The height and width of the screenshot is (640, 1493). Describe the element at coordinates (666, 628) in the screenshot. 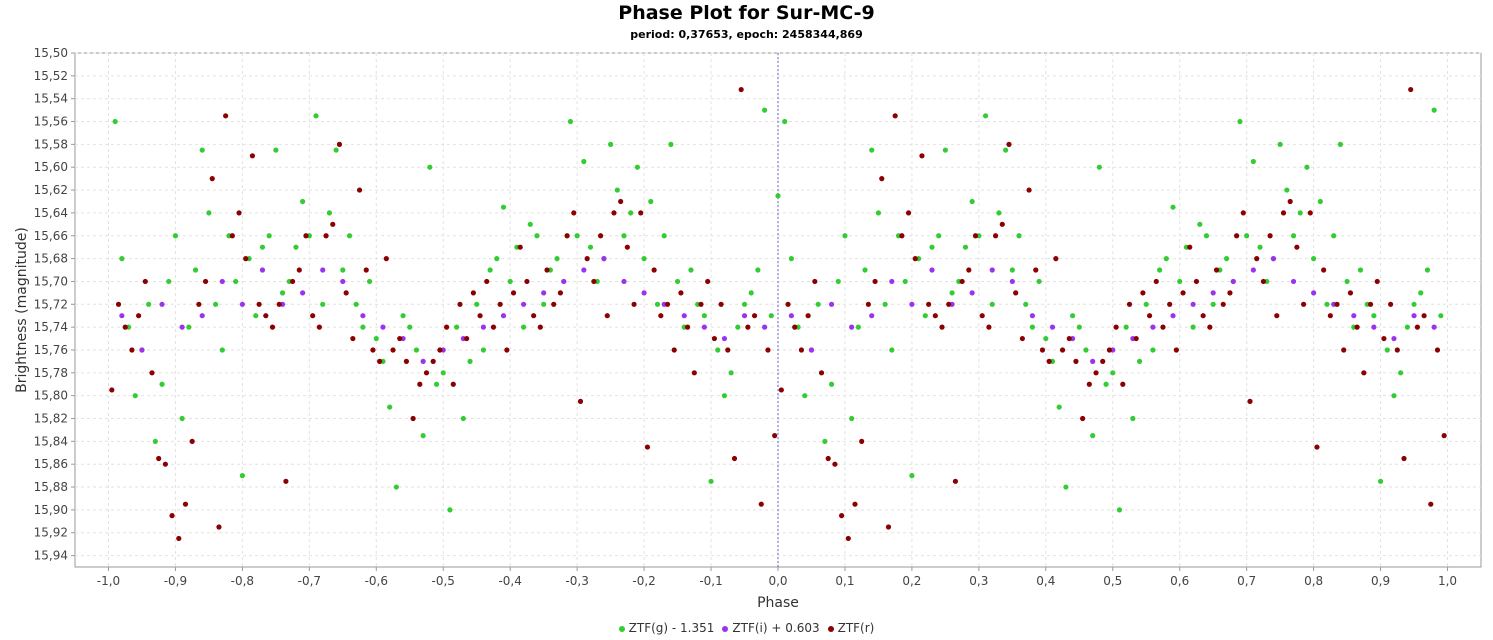

I see `legend-item: ZTF(g) - 1.351` at that location.